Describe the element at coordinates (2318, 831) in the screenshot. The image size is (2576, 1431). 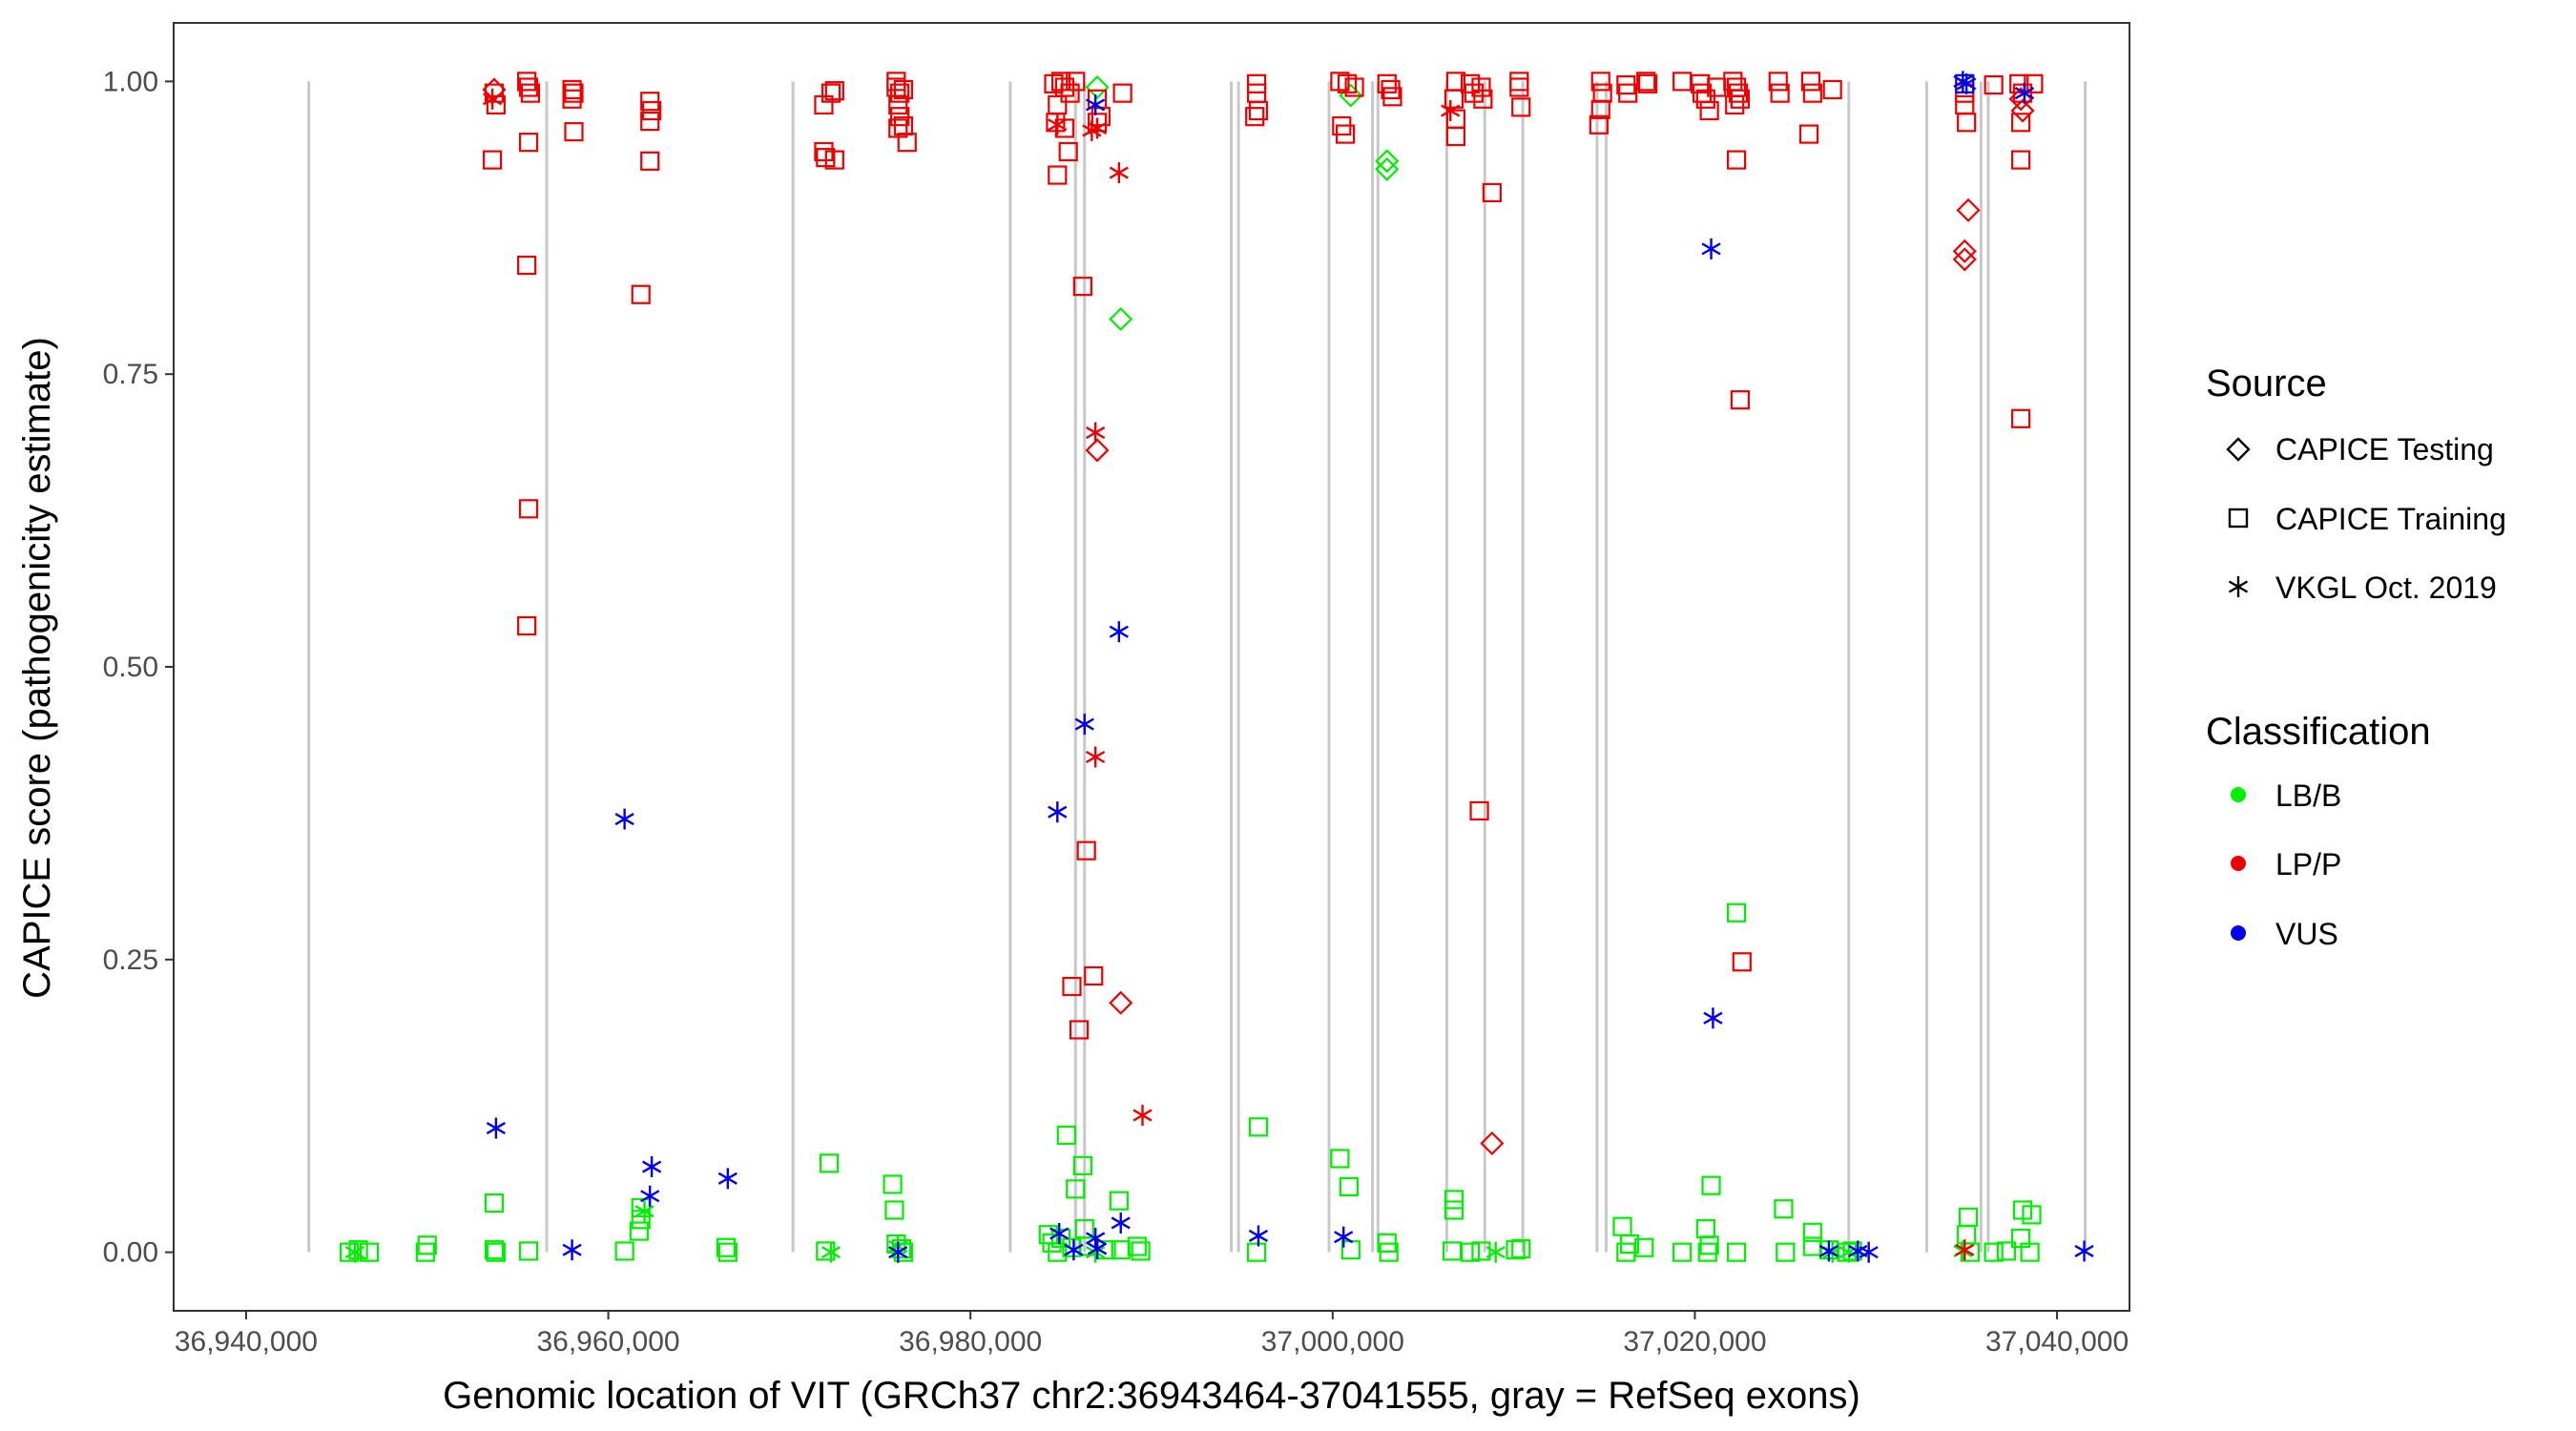
I see `legend-classification: Classification LB/B LP/P VUS` at that location.